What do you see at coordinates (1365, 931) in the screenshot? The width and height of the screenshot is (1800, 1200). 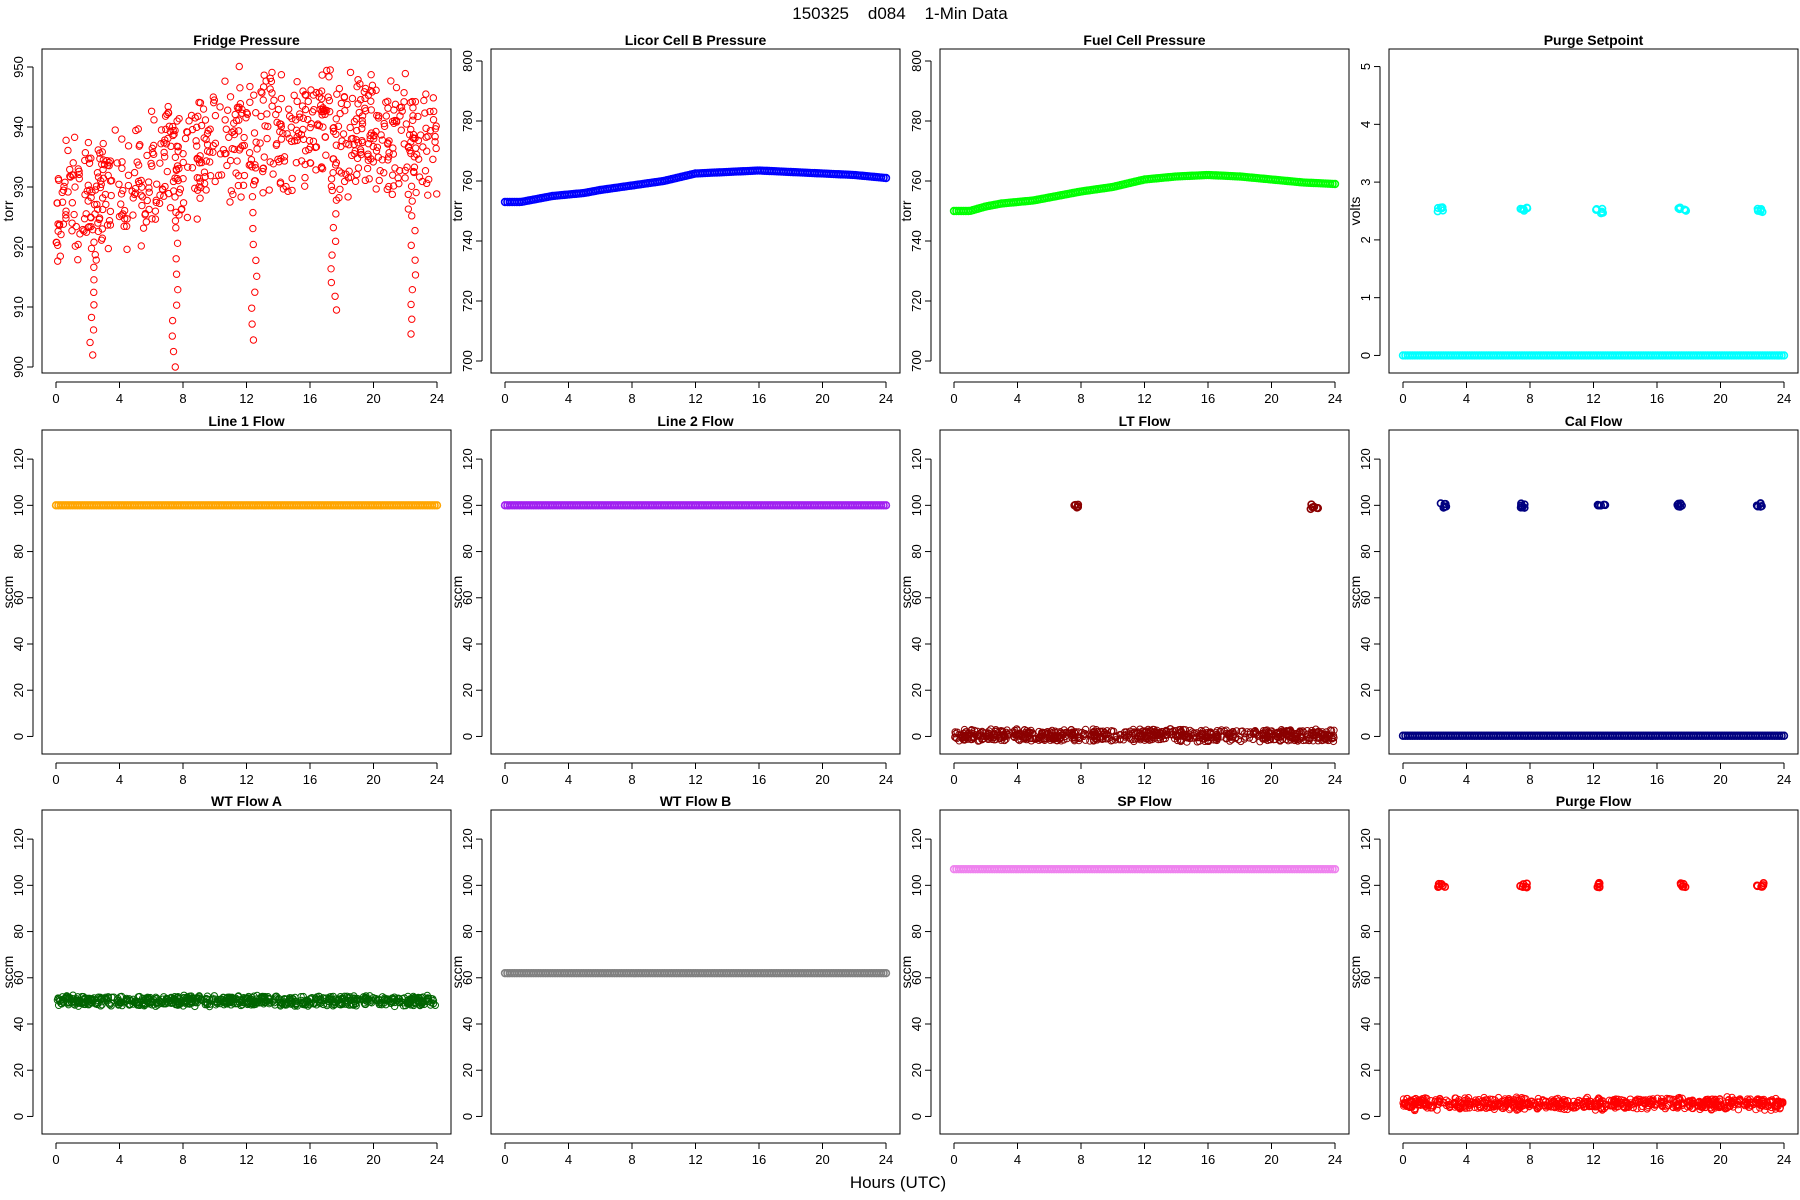 I see `y-tick-label: 80` at bounding box center [1365, 931].